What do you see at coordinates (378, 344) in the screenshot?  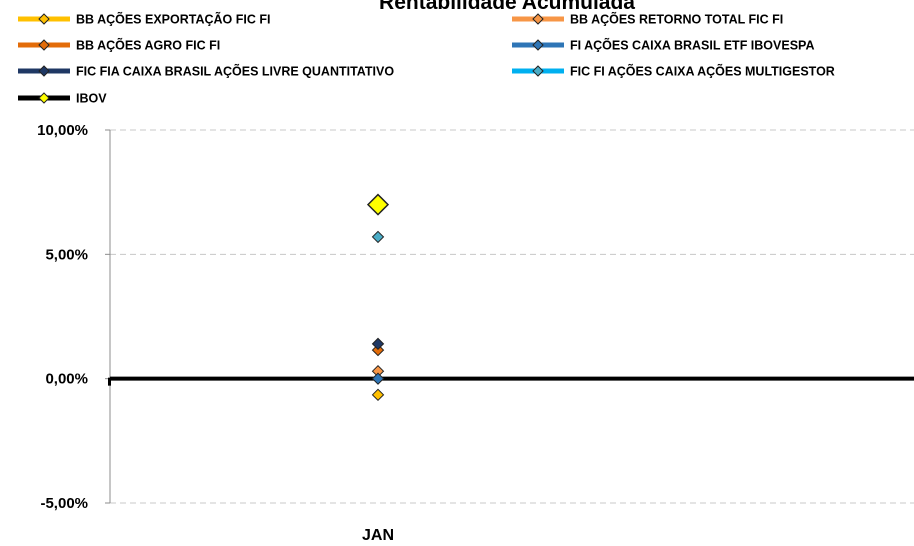 I see `point-fic-fia-caixa-brasil-acoes-livre-quantitativo` at bounding box center [378, 344].